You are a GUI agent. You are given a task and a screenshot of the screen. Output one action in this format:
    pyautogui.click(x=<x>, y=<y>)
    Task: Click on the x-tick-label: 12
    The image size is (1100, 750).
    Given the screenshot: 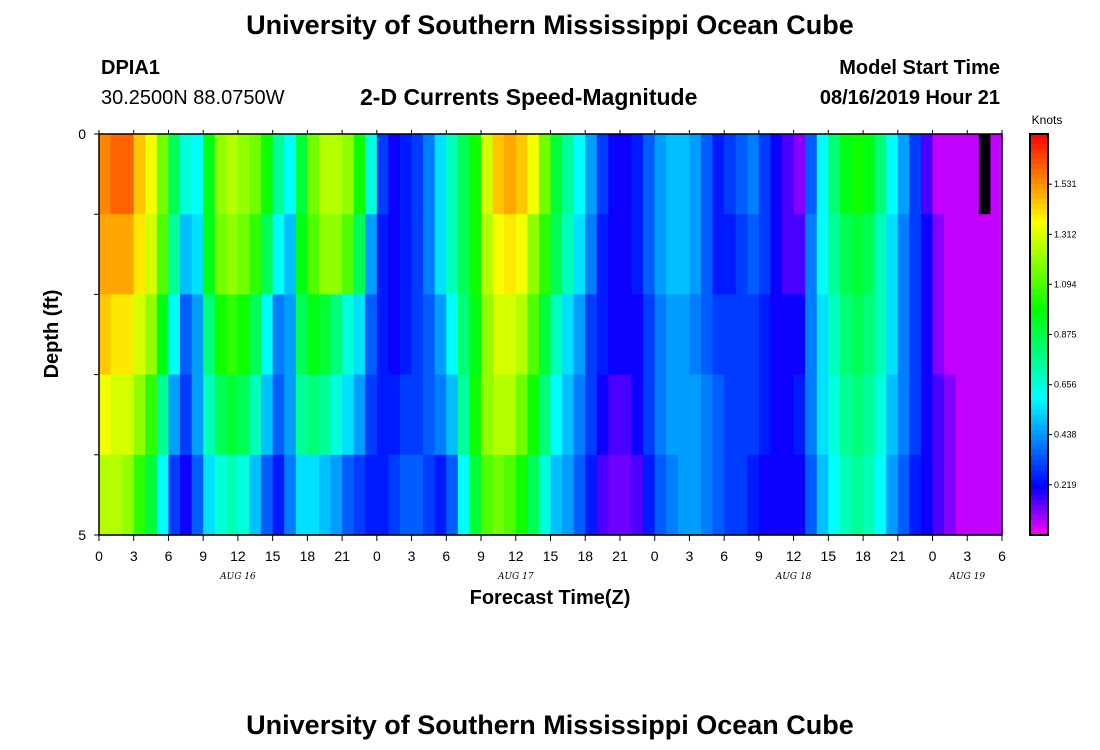 What is the action you would take?
    pyautogui.click(x=238, y=556)
    